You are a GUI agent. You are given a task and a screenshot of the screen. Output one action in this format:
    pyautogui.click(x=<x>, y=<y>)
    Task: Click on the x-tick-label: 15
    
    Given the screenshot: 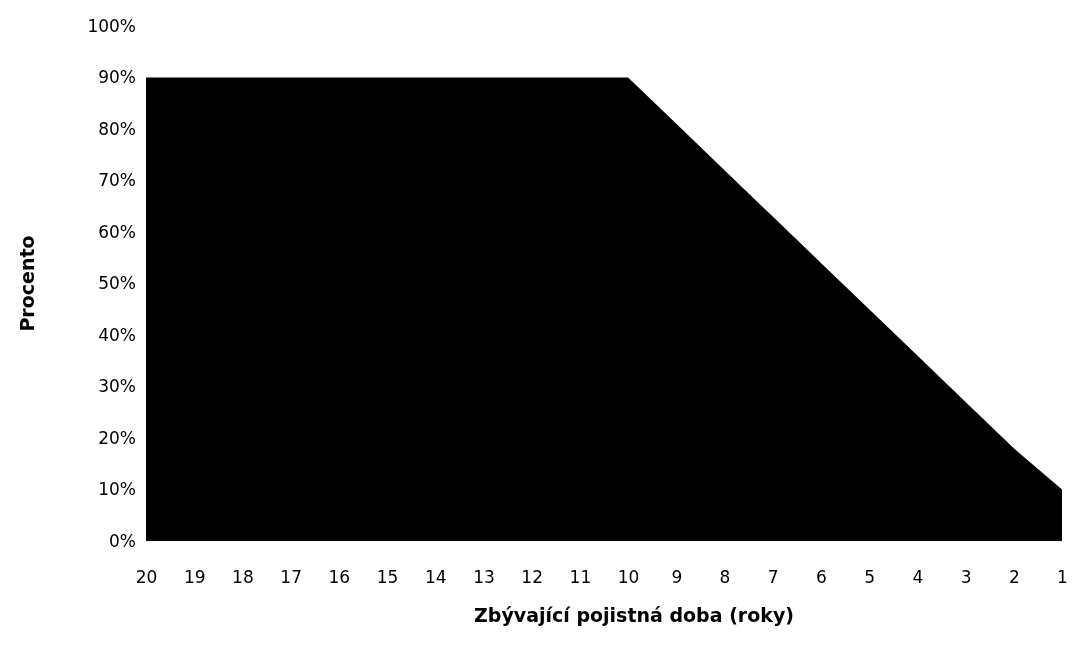 What is the action you would take?
    pyautogui.click(x=387, y=577)
    